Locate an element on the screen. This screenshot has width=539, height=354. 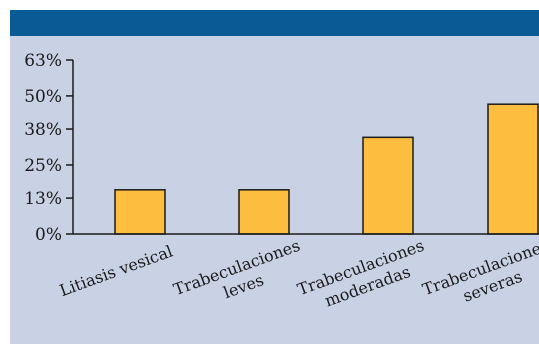
x-category-label-line: Litiasis vesical is located at coordinates (116, 271).